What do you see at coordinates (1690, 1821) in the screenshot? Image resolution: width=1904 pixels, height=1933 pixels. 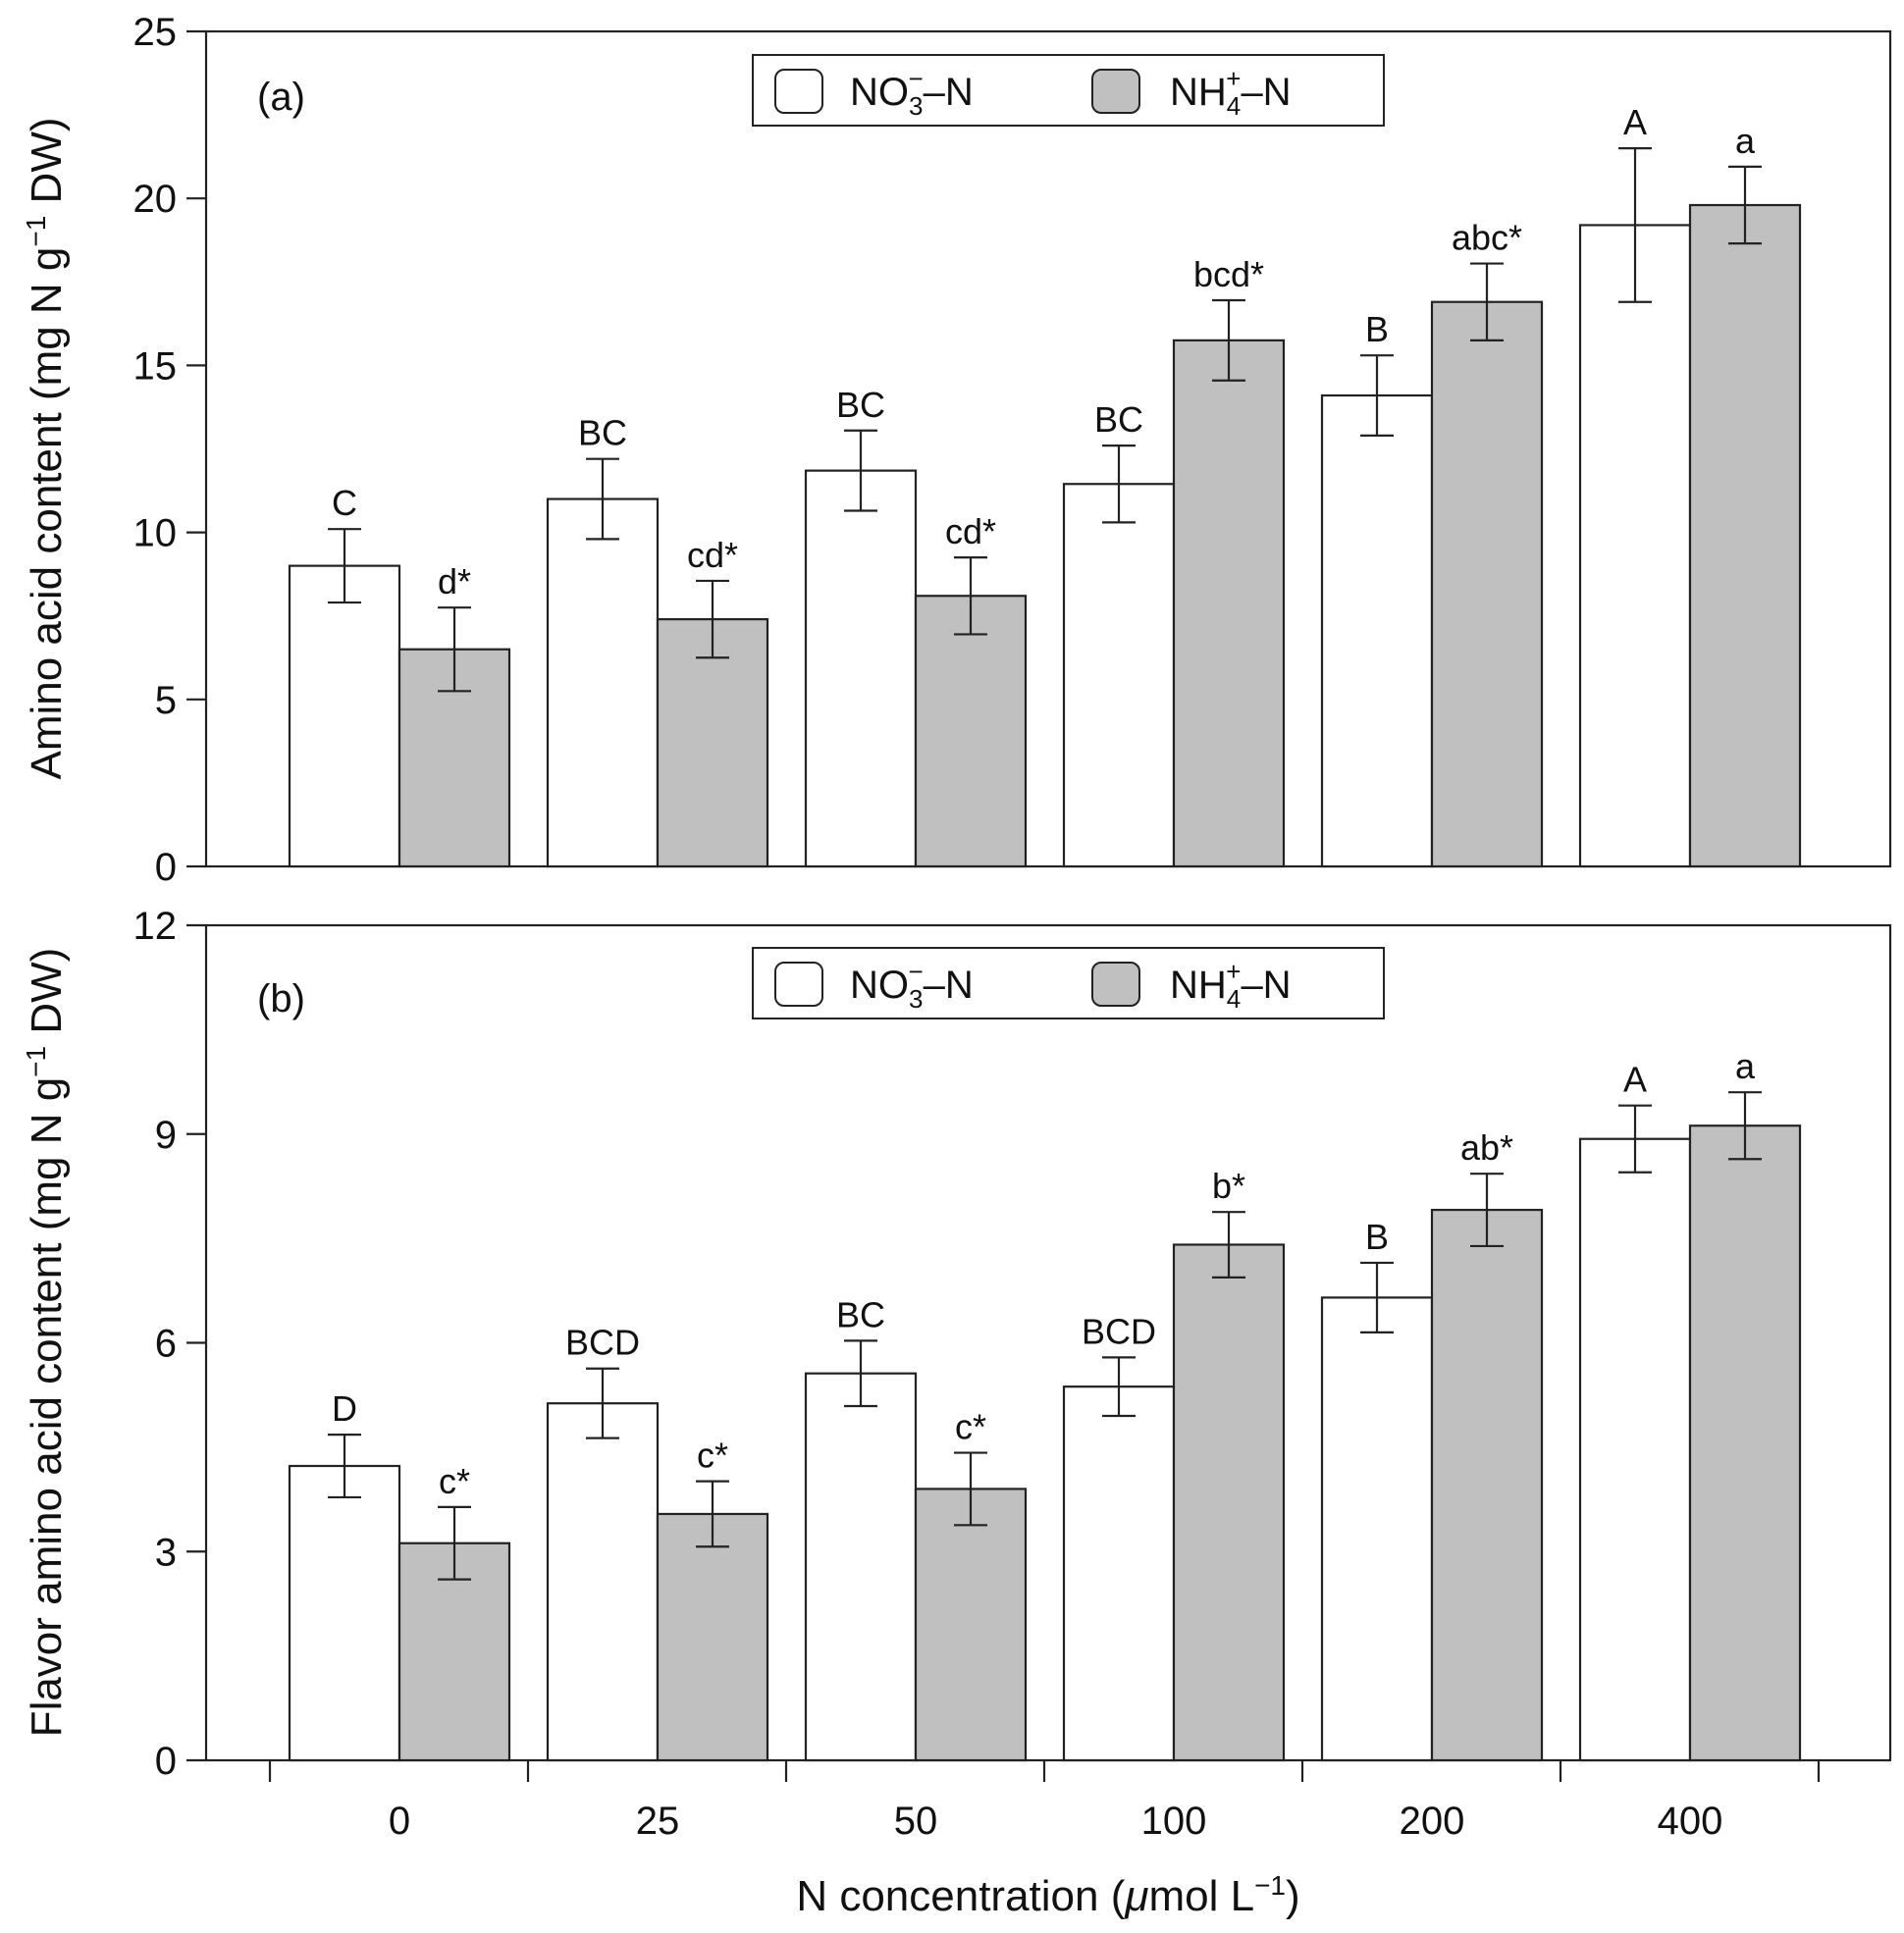 I see `x-tick-label: 400` at bounding box center [1690, 1821].